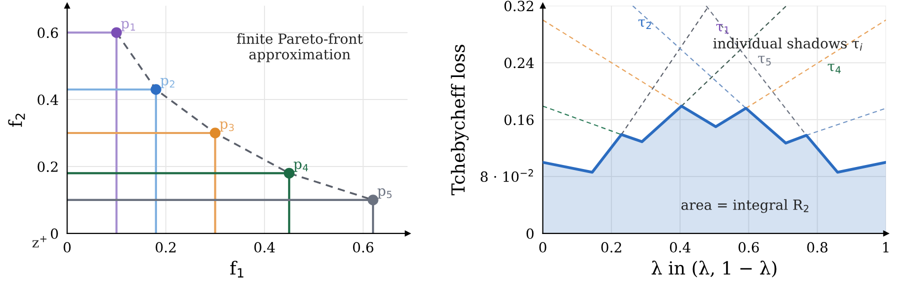 The image size is (920, 290). I want to click on x-axis-title: λ in (λ, 1 − λ), so click(714, 269).